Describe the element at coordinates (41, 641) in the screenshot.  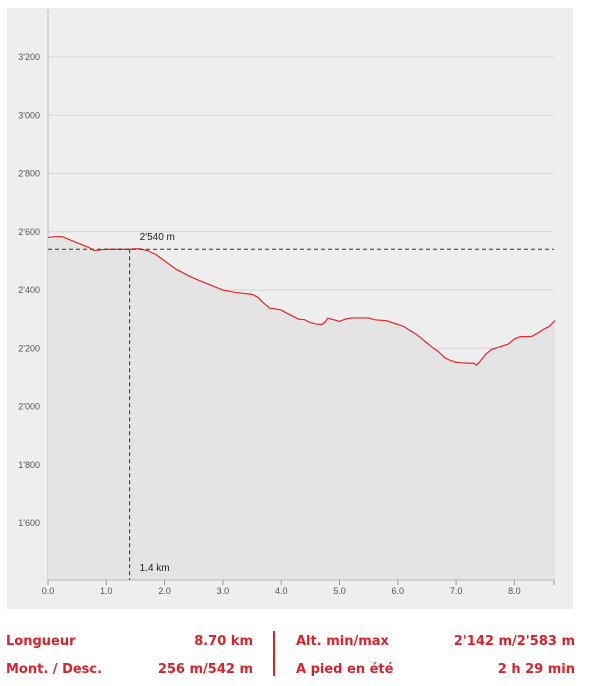
I see `length-label: Longueur` at that location.